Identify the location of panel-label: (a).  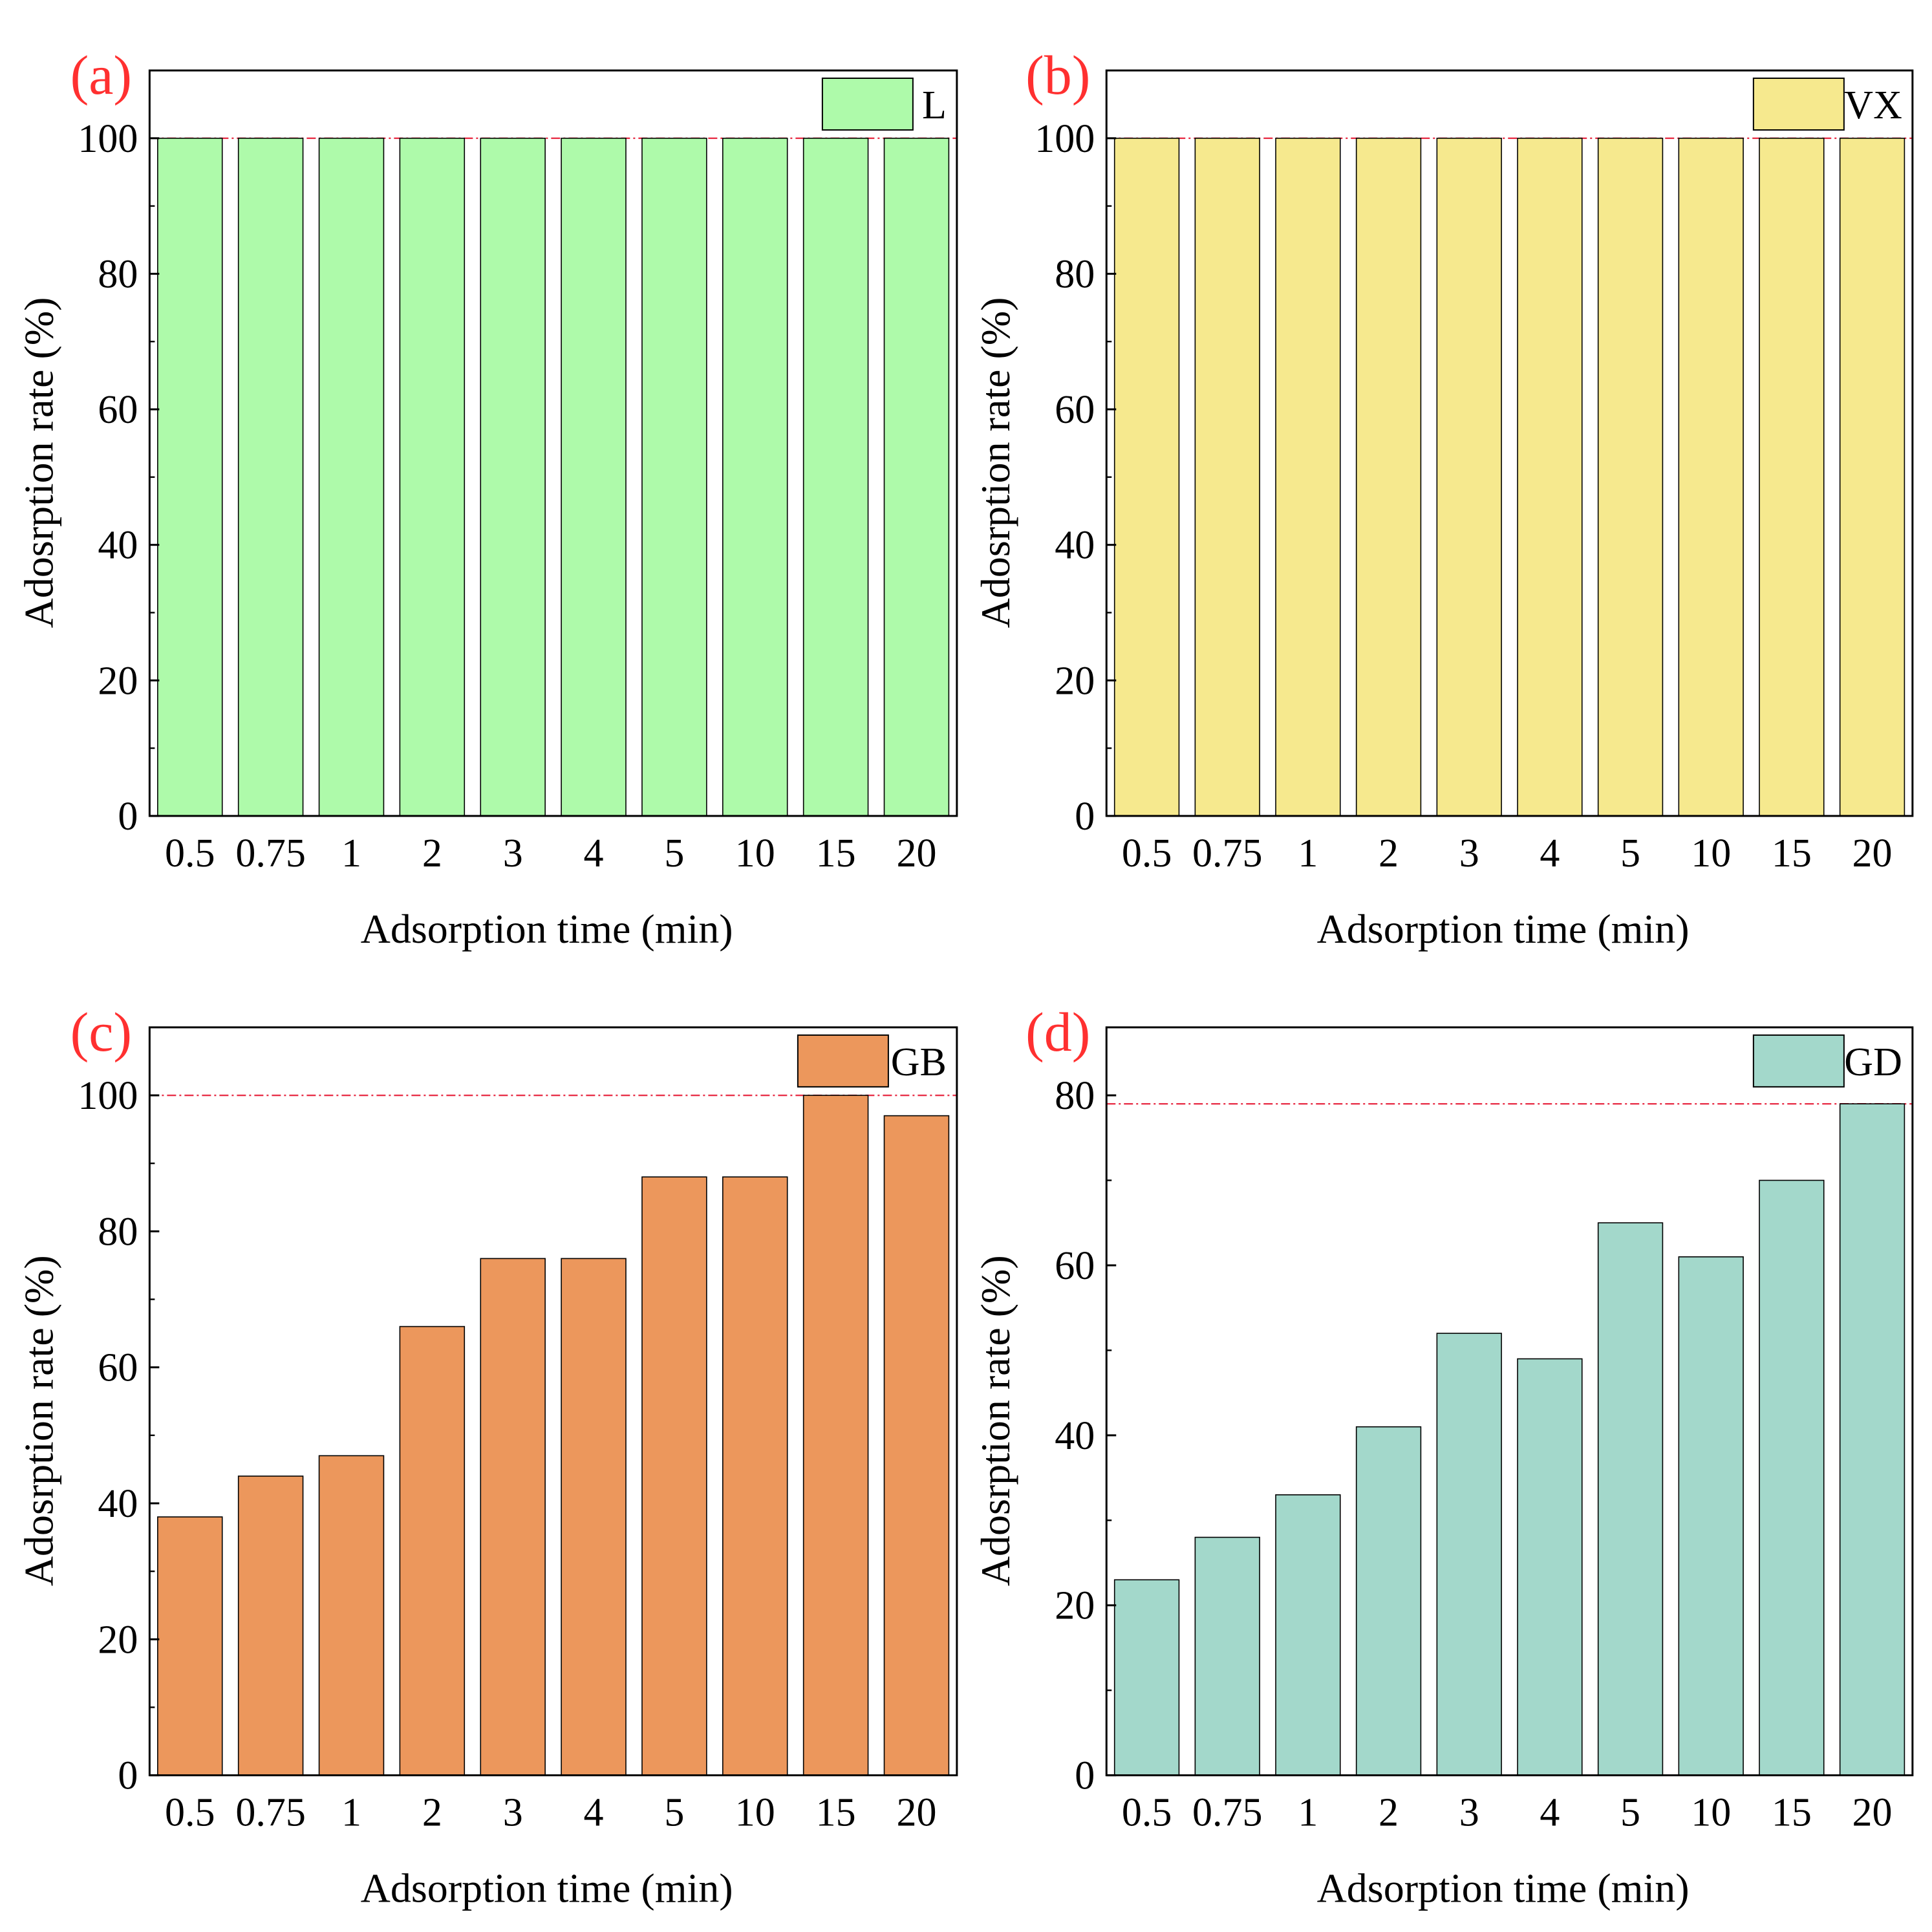
(101, 75).